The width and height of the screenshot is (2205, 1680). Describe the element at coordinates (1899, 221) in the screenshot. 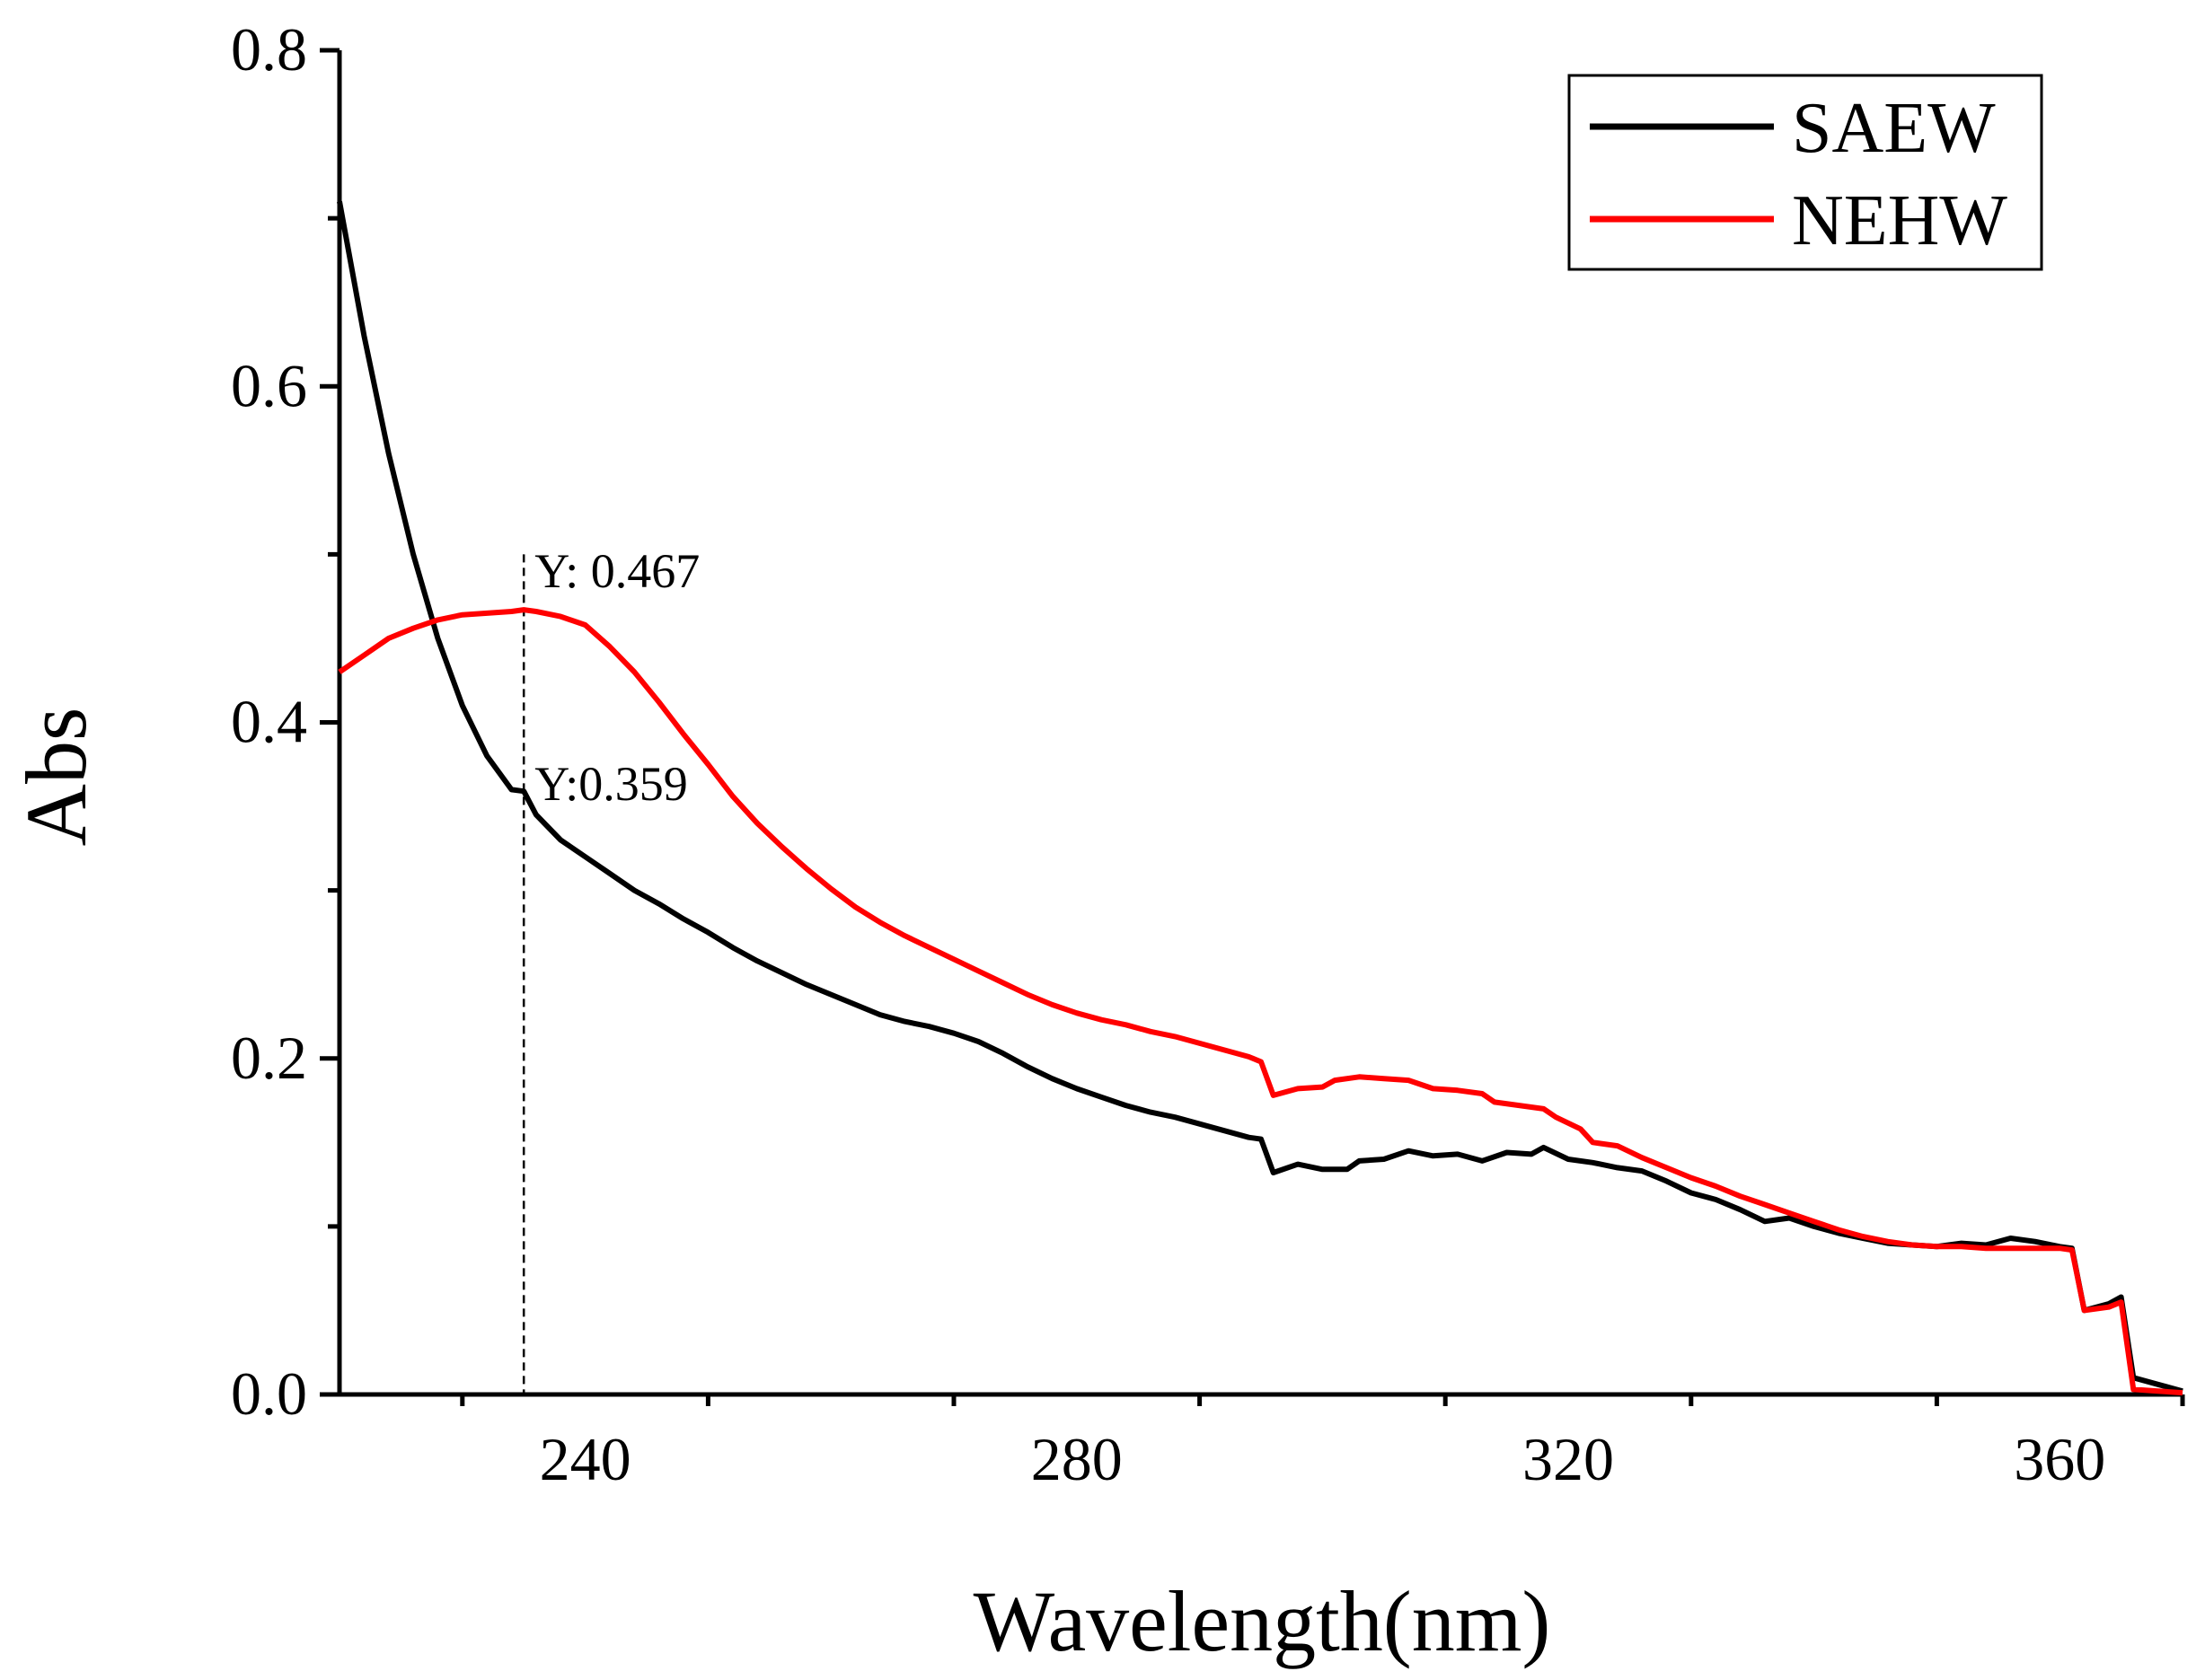

I see `legend-label-nehw: NEHW` at that location.